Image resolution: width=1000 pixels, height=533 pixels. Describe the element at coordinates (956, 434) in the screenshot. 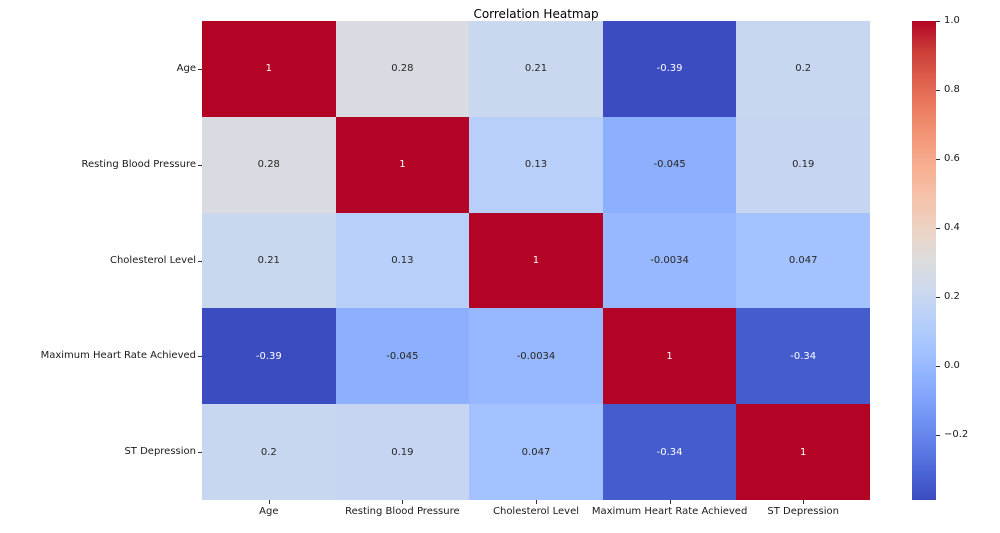

I see `colorbar-tick-label: −0.2` at that location.